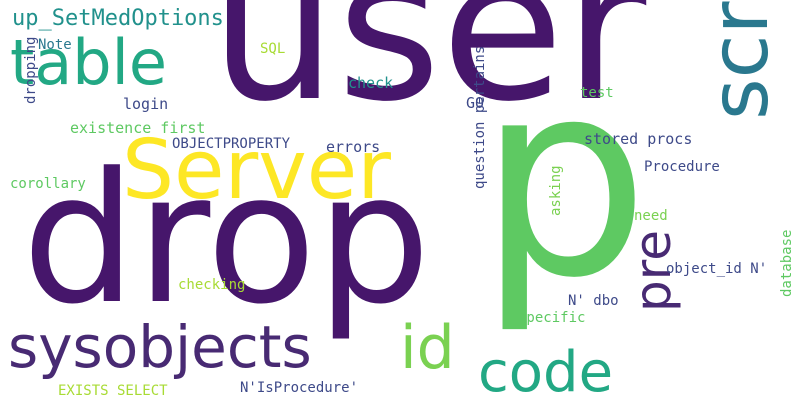  I want to click on word-objectproperty: OBJECTPROPERTY, so click(231, 144).